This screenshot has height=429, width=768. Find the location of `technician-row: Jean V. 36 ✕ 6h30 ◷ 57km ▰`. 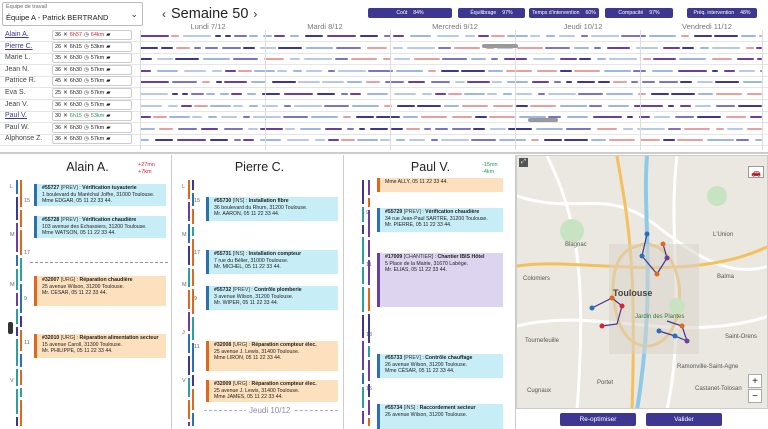

technician-row: Jean V. 36 ✕ 6h30 ◷ 57km ▰ is located at coordinates (384, 105).